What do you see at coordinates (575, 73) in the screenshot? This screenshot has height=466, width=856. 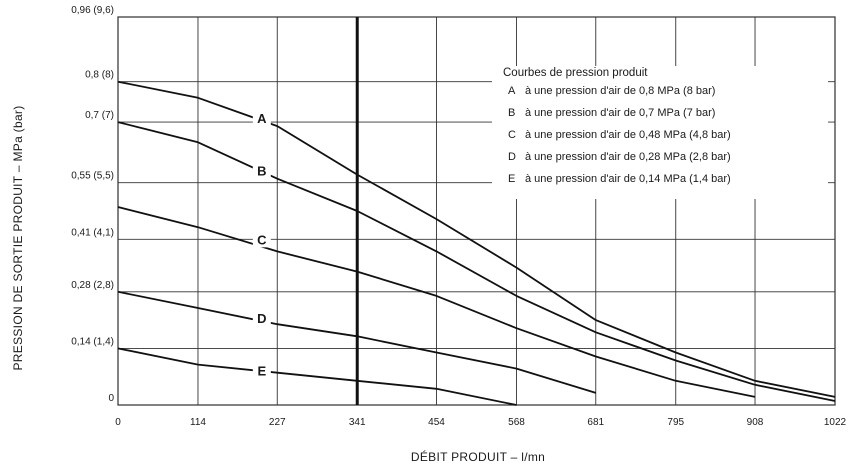 I see `legend-title: Courbes de pression produit` at bounding box center [575, 73].